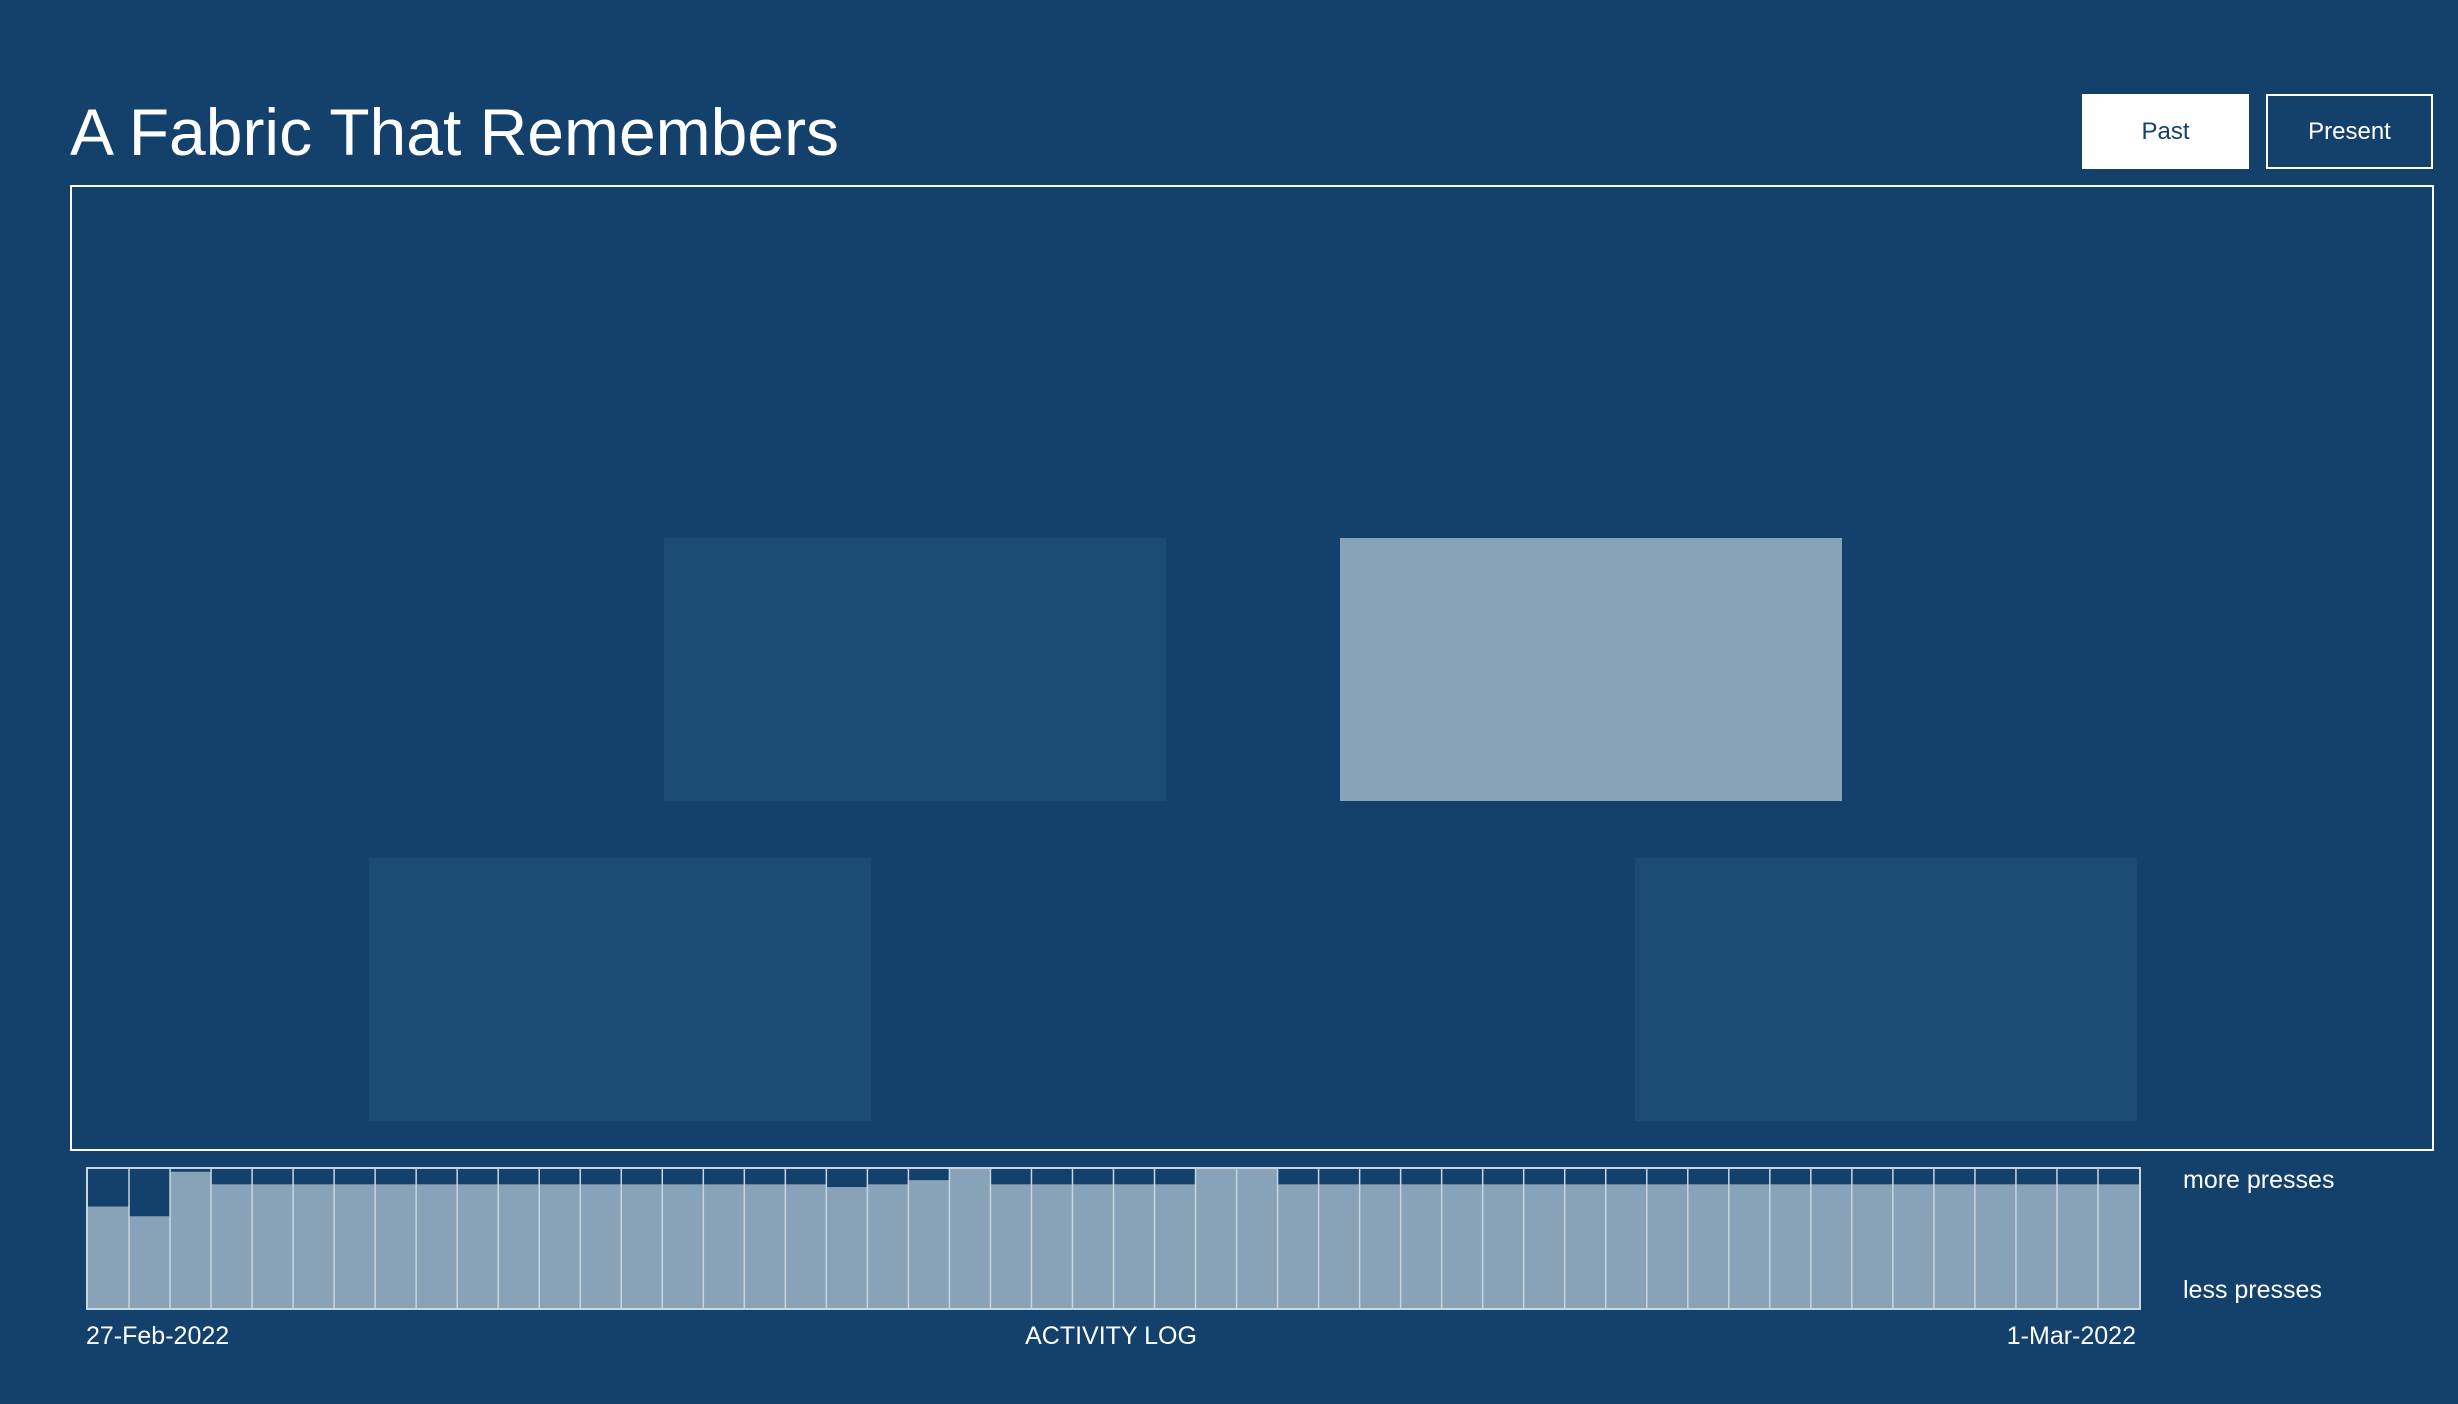 This screenshot has height=1404, width=2458. What do you see at coordinates (2252, 1290) in the screenshot?
I see `scale-low-label: less presses` at bounding box center [2252, 1290].